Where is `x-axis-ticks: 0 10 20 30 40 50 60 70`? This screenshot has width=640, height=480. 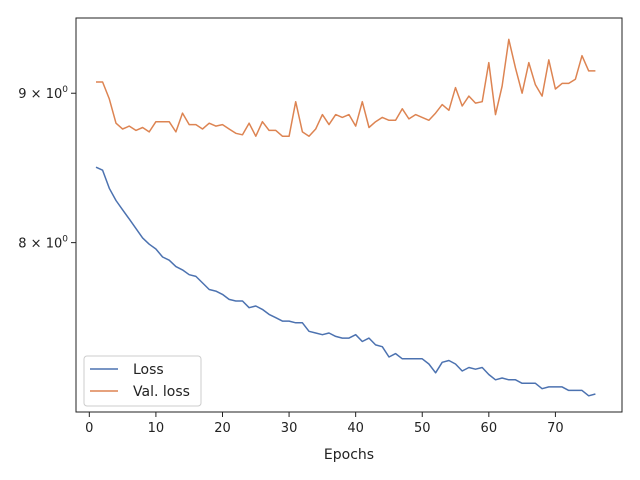
x-axis-ticks: 0 10 20 30 40 50 60 70 is located at coordinates (324, 424).